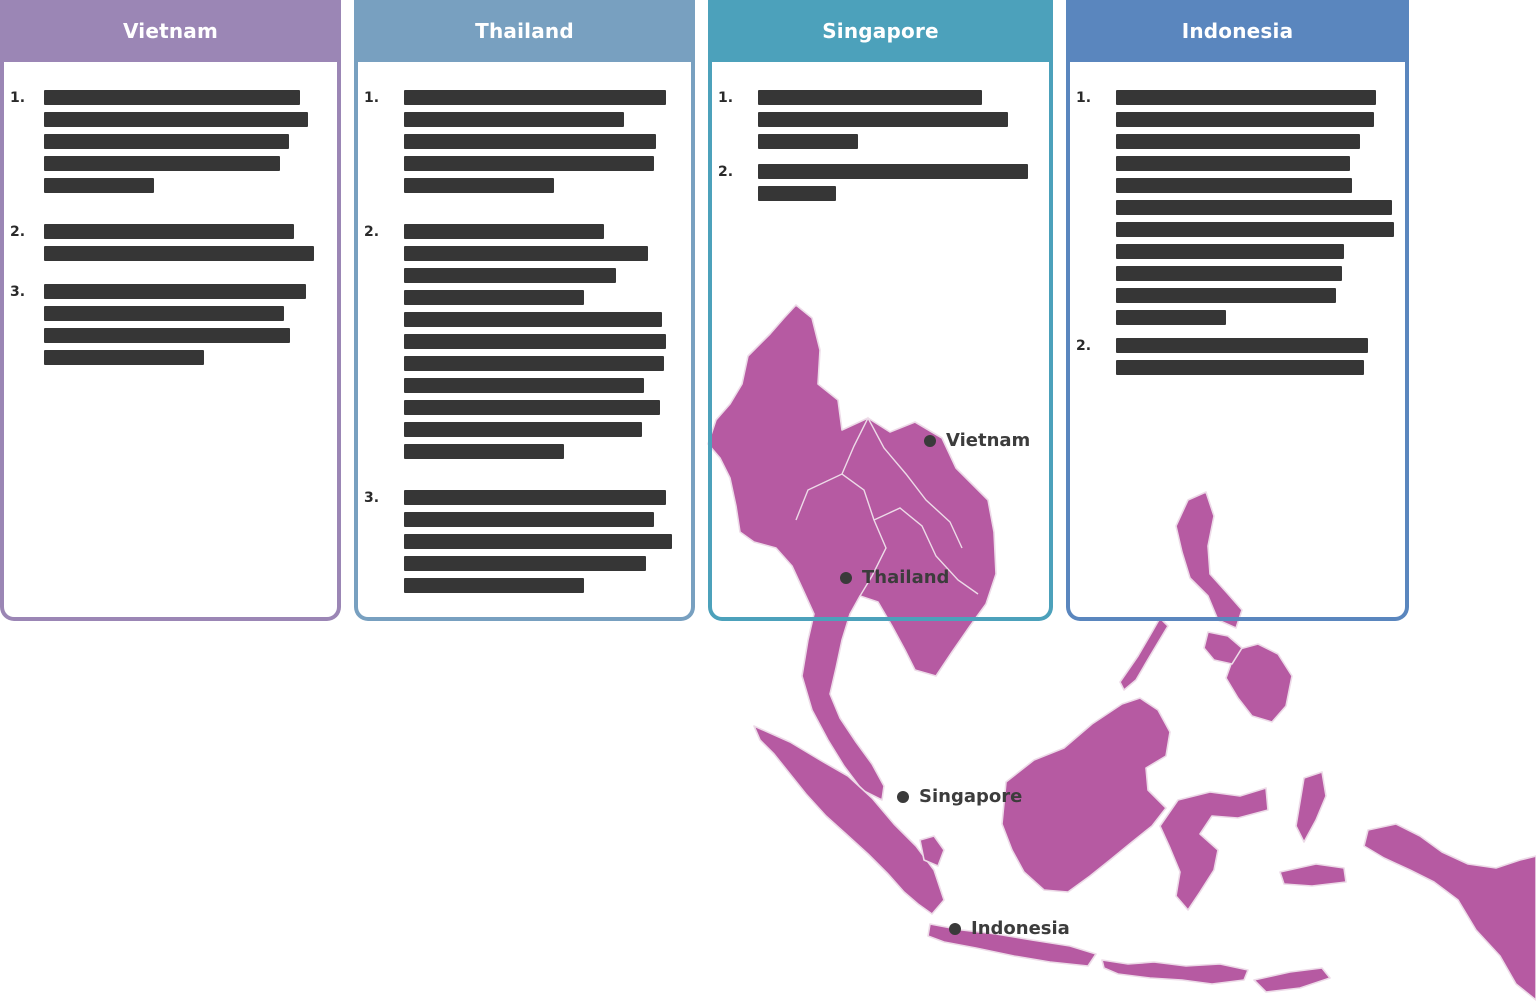 Image resolution: width=1536 pixels, height=1008 pixels. I want to click on card-vietnam: Vietnam 1. 2. 3., so click(170, 310).